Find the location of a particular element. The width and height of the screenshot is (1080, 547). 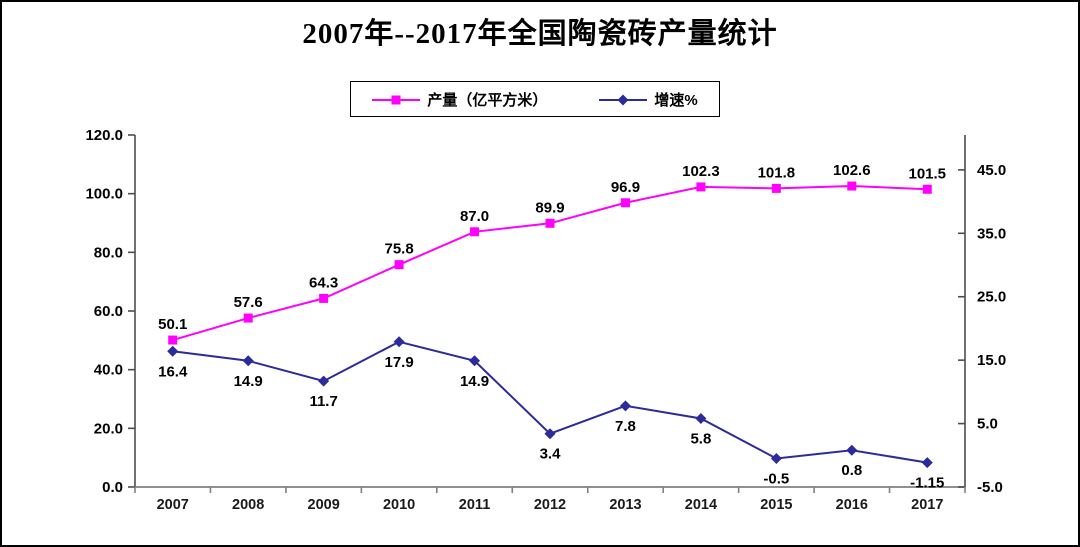

legend-item-production: 产量（亿平方米） is located at coordinates (459, 99).